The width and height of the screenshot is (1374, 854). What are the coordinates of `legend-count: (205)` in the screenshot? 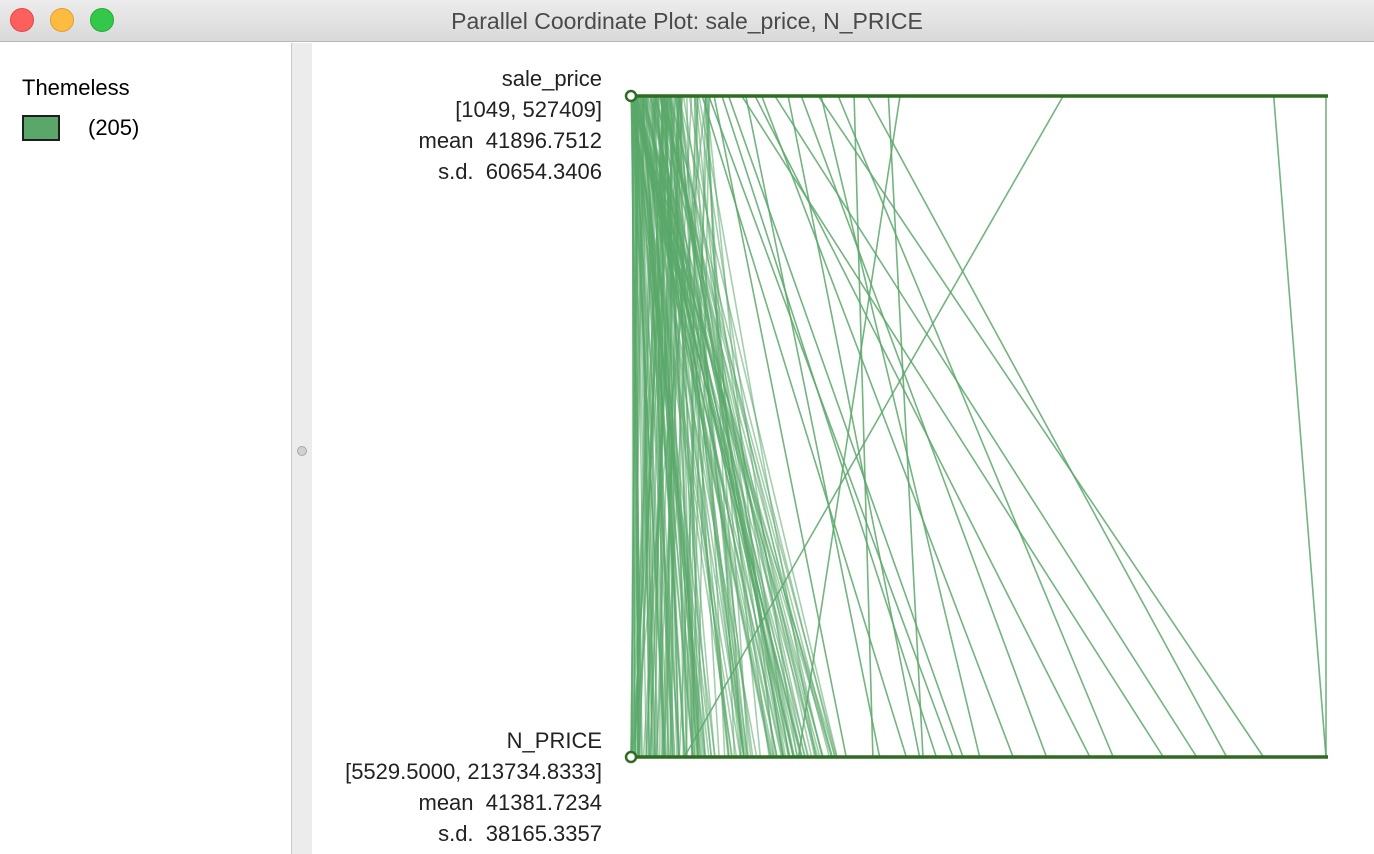 It's located at (114, 127).